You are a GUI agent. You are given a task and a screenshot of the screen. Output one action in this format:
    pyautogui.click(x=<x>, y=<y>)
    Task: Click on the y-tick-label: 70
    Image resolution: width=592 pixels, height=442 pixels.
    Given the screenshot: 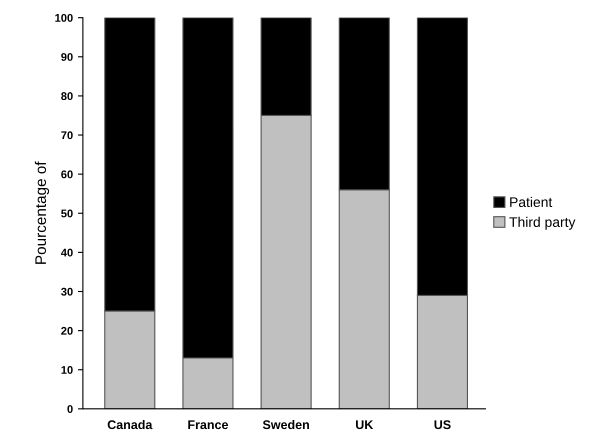 What is the action you would take?
    pyautogui.click(x=67, y=135)
    